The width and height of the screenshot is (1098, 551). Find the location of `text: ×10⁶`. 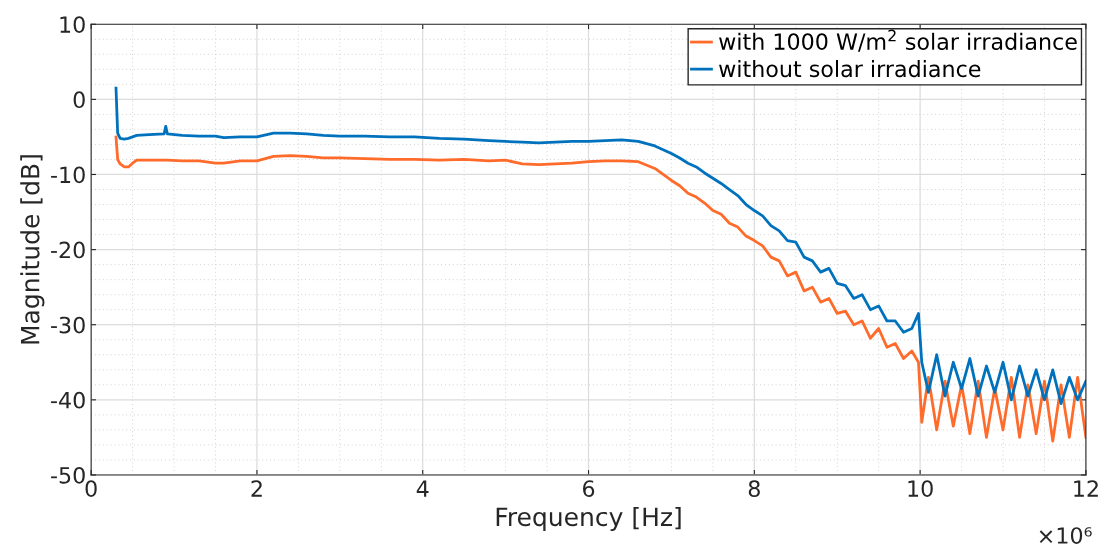

text: ×10⁶ is located at coordinates (1065, 535).